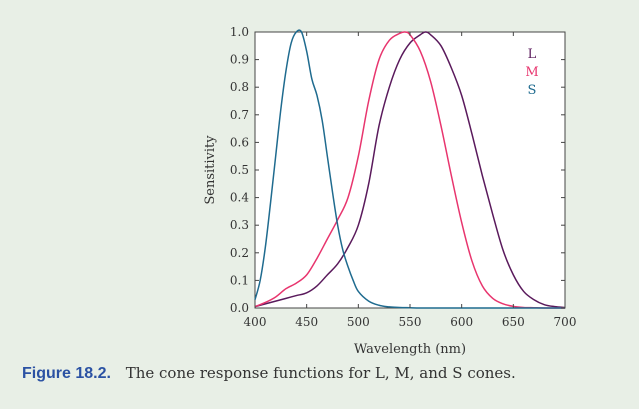 This screenshot has height=409, width=639. I want to click on y-tick-label: 0.3, so click(239, 225).